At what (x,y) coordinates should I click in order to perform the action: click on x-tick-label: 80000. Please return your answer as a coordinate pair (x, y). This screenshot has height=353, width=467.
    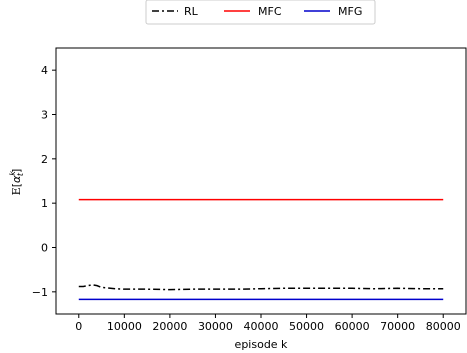
    Looking at the image, I should click on (443, 326).